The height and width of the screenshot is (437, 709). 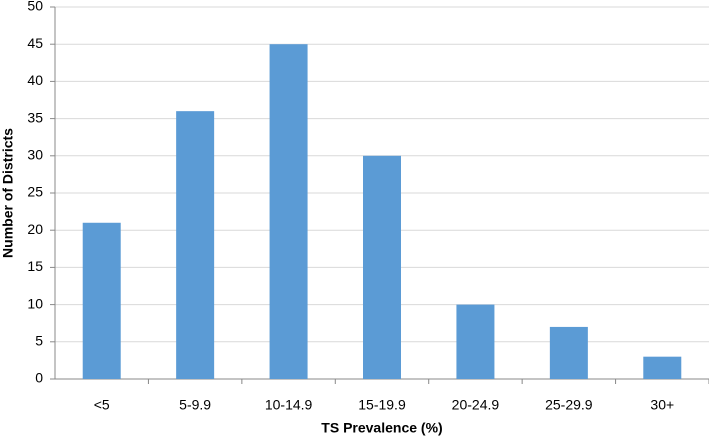 I want to click on y-tick-label: 10, so click(x=35, y=303).